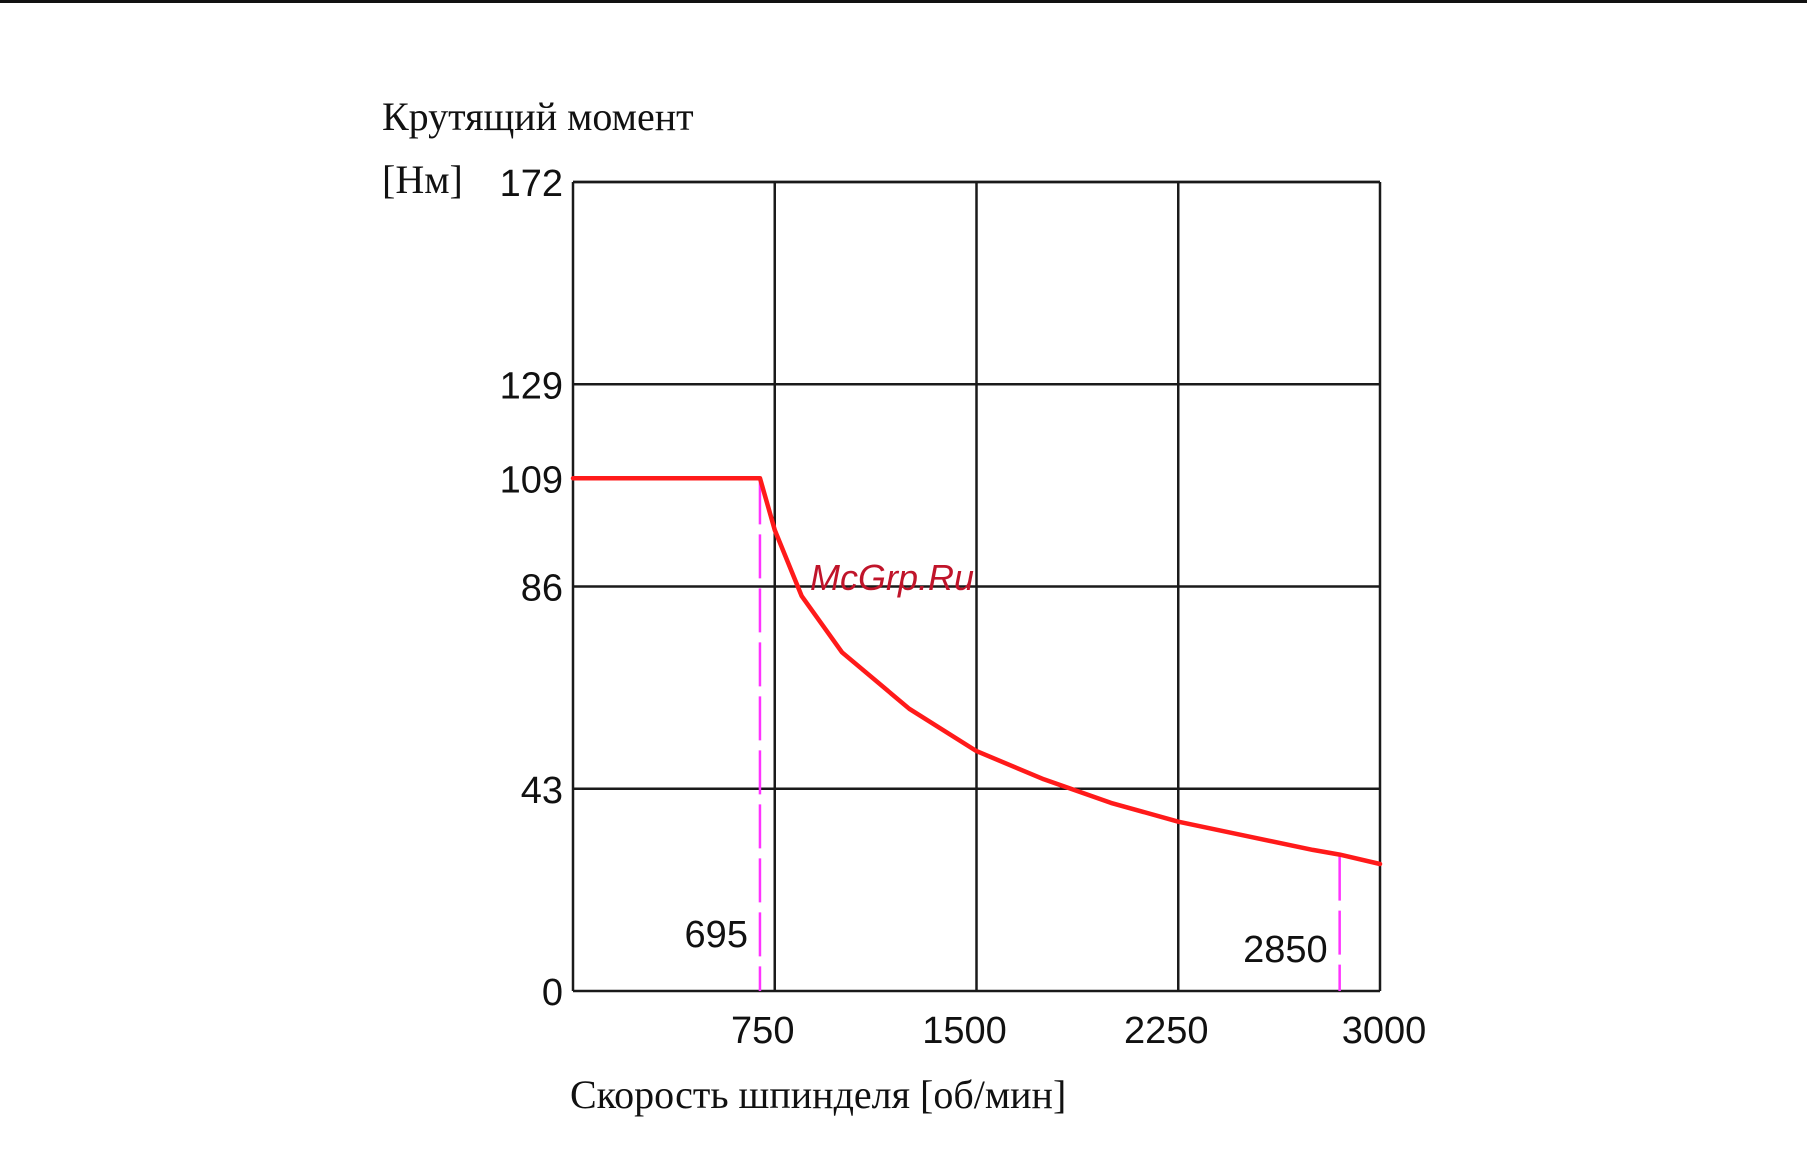 Image resolution: width=1807 pixels, height=1150 pixels. I want to click on y-tick-label-0: 0, so click(552, 993).